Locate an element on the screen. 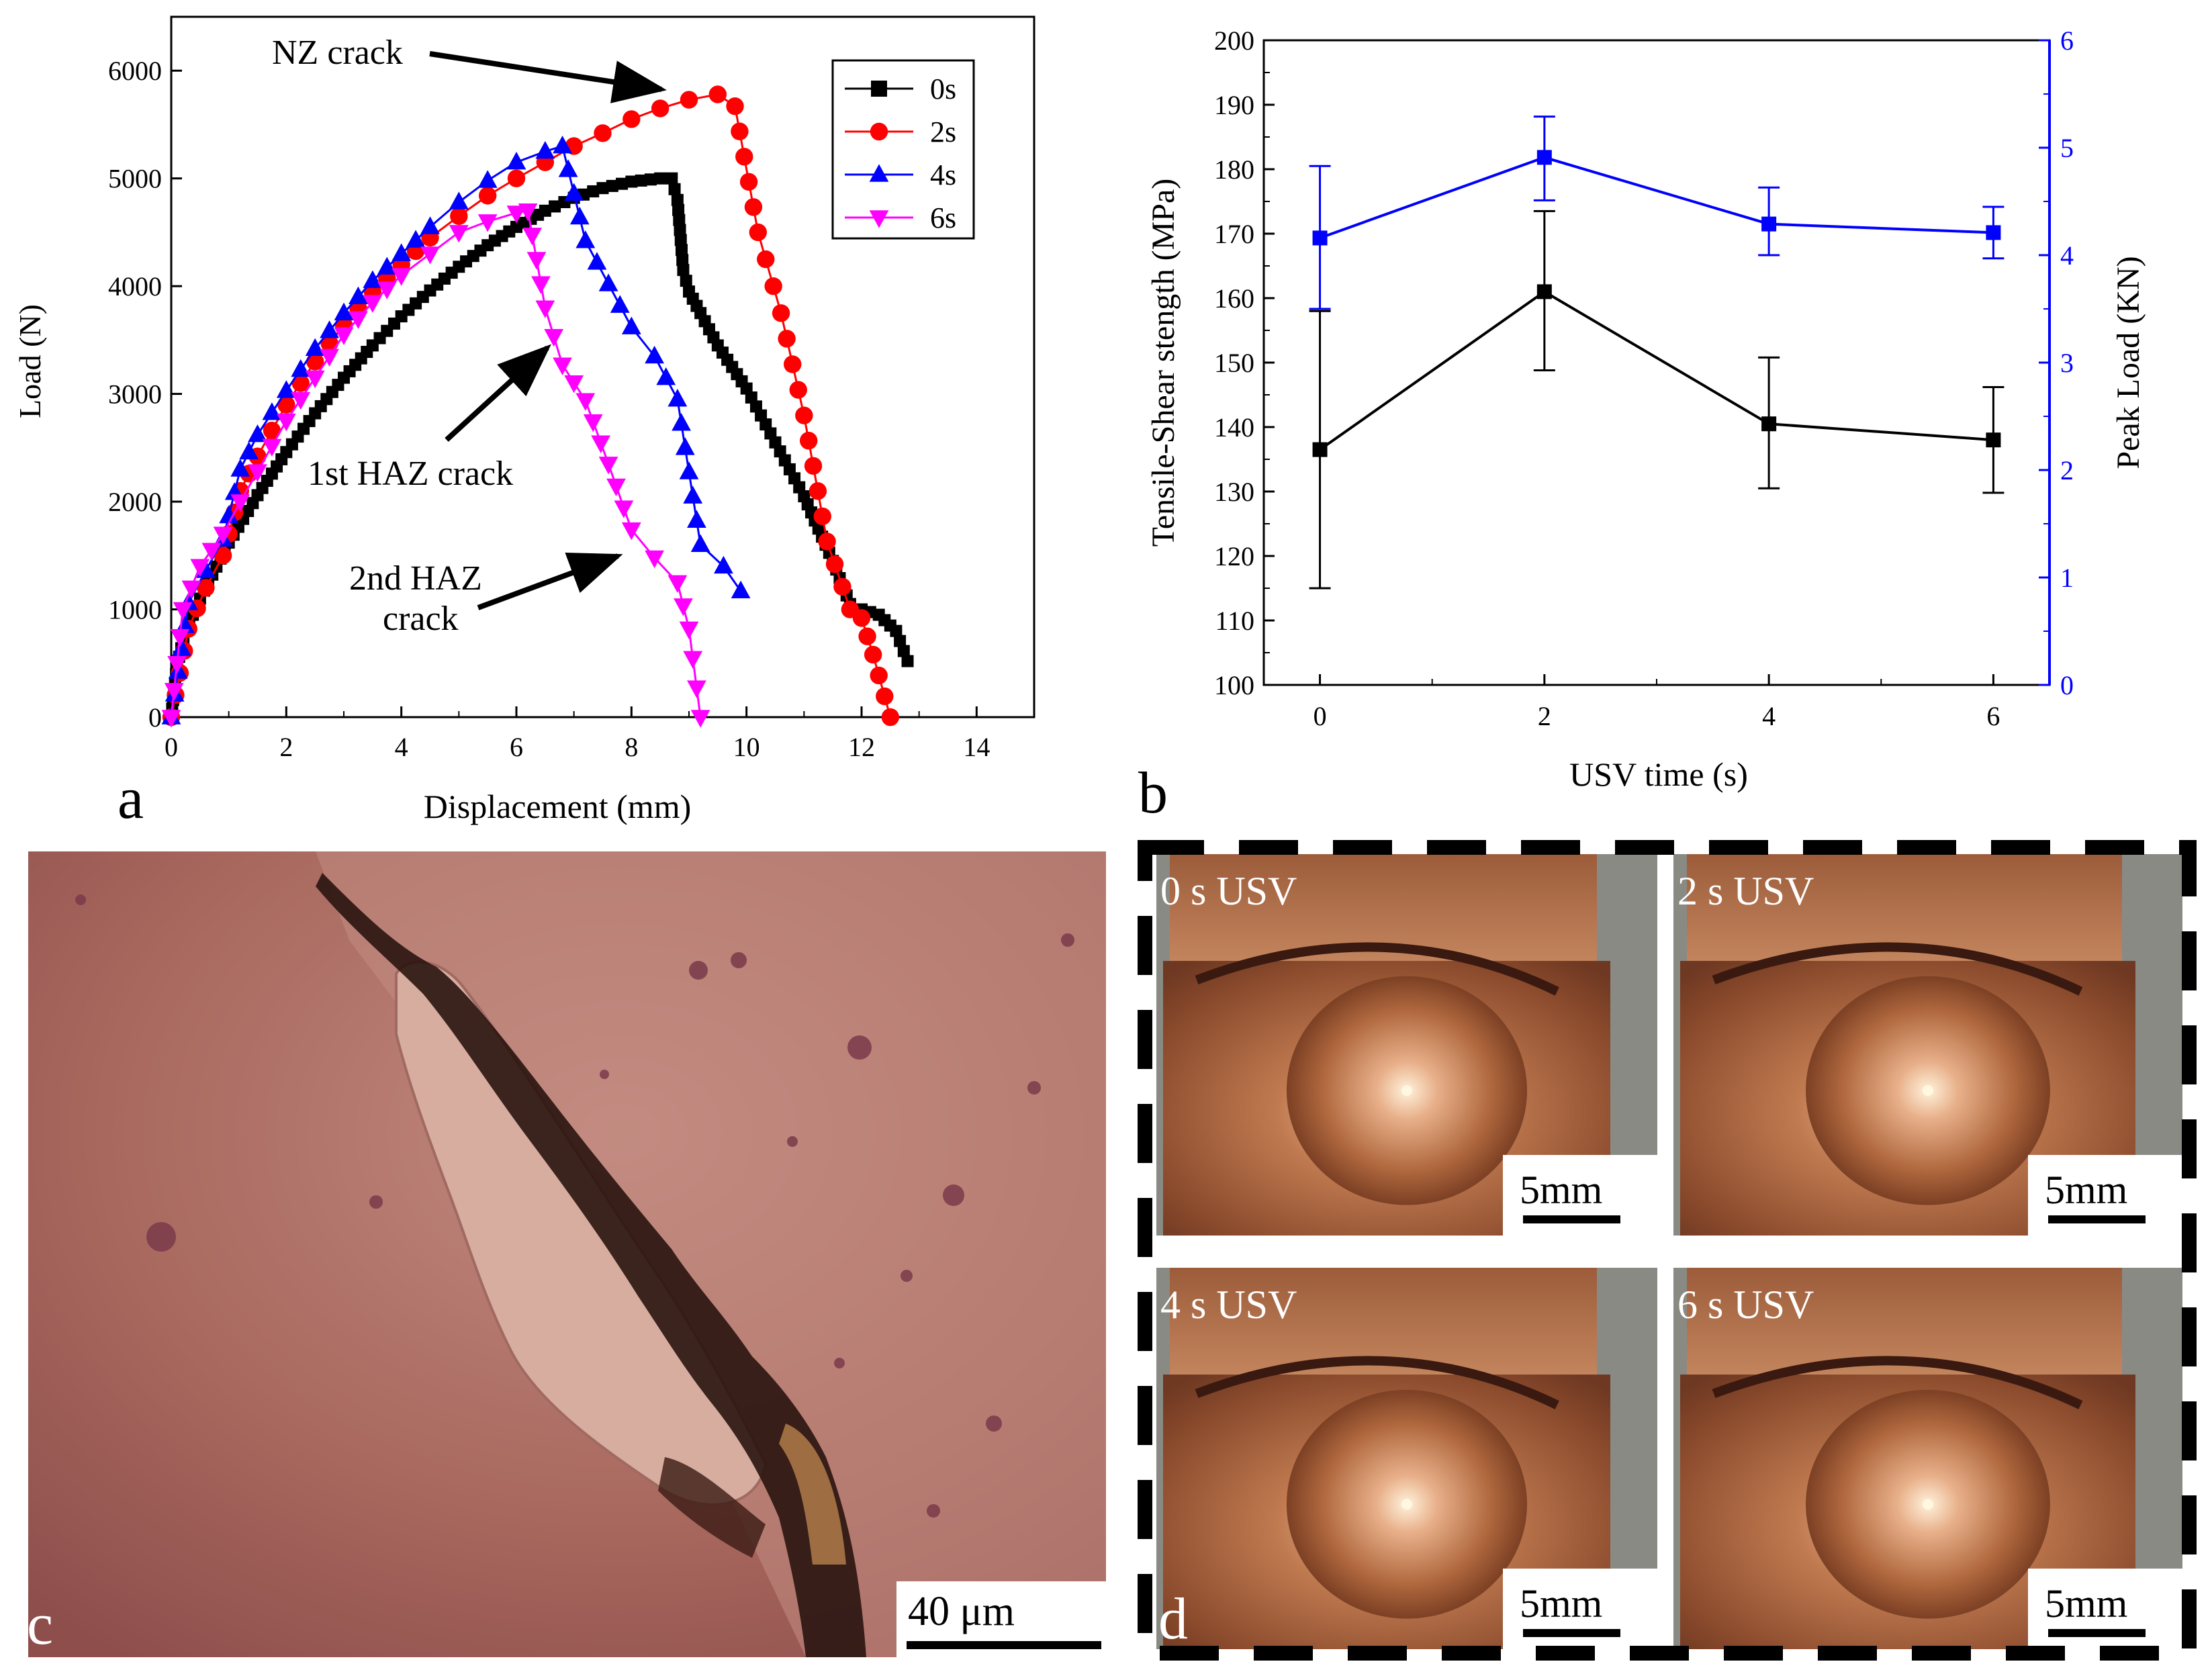  series-line is located at coordinates (1656, 370).